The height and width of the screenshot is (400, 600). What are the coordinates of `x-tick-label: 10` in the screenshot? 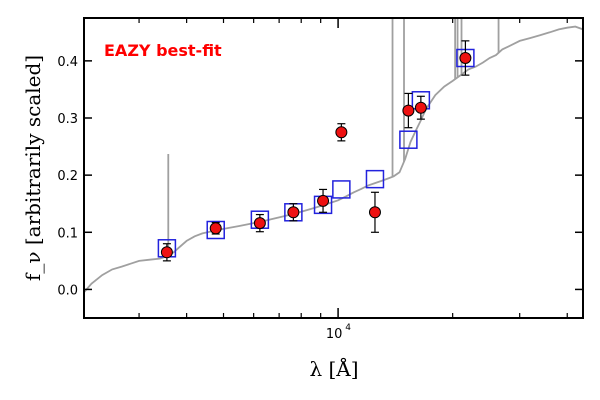 It's located at (334, 334).